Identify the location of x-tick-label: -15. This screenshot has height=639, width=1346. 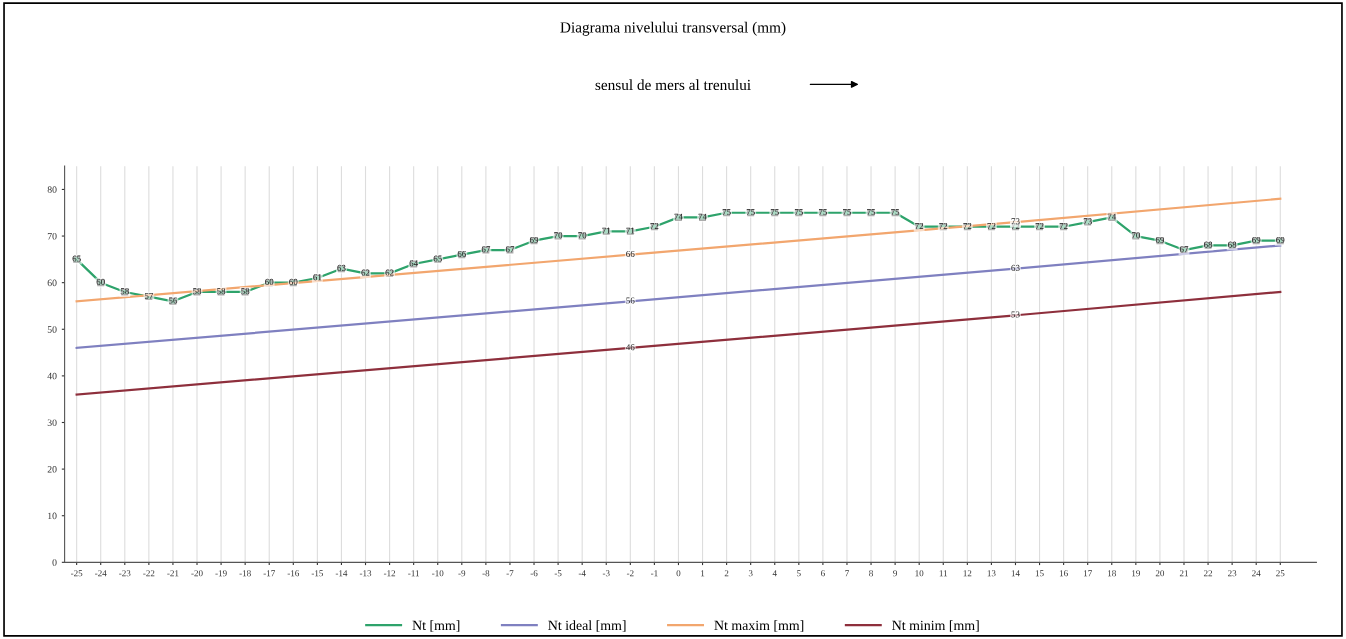
(317, 573).